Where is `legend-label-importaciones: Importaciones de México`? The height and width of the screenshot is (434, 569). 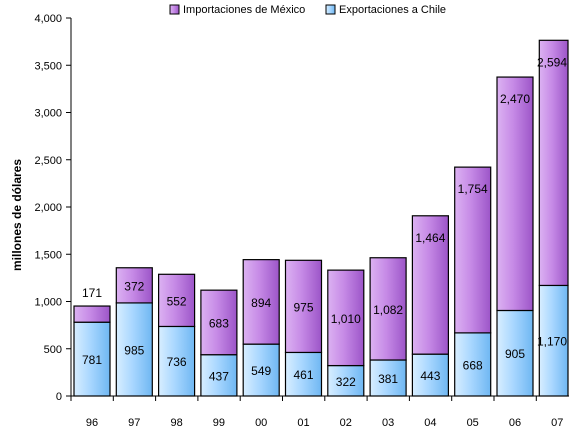
legend-label-importaciones: Importaciones de México is located at coordinates (244, 10).